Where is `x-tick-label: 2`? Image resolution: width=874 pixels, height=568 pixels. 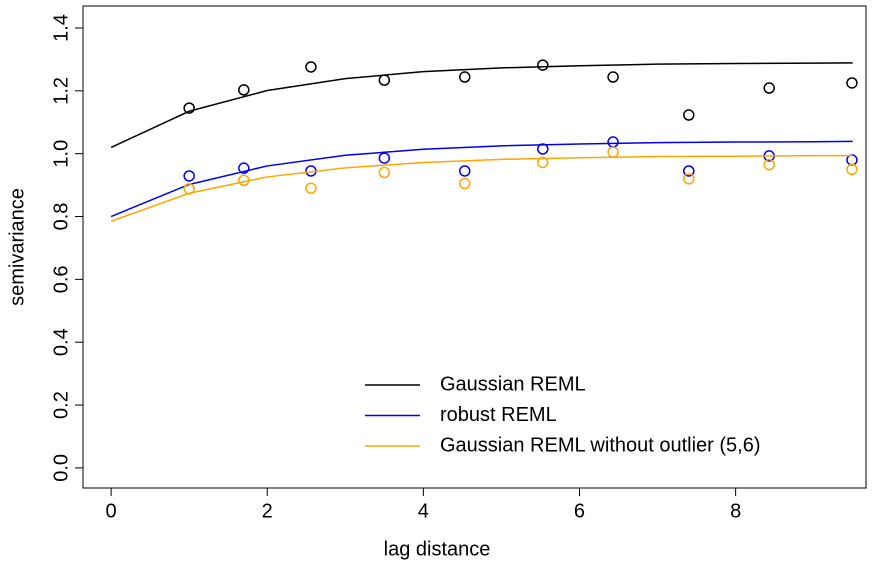
x-tick-label: 2 is located at coordinates (267, 511).